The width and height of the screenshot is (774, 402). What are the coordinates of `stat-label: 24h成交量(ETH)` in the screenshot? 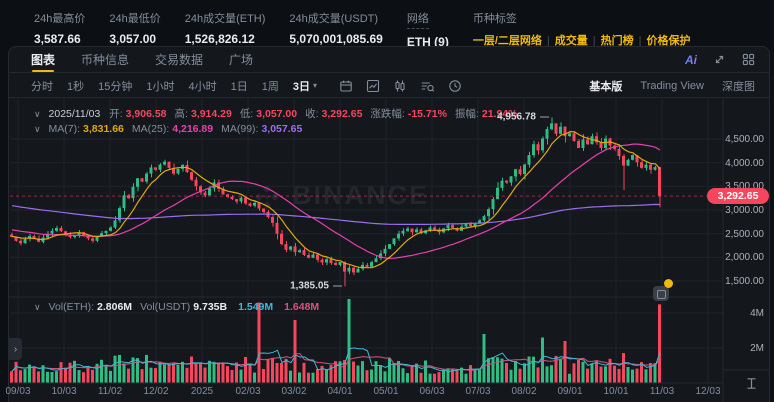 It's located at (225, 19).